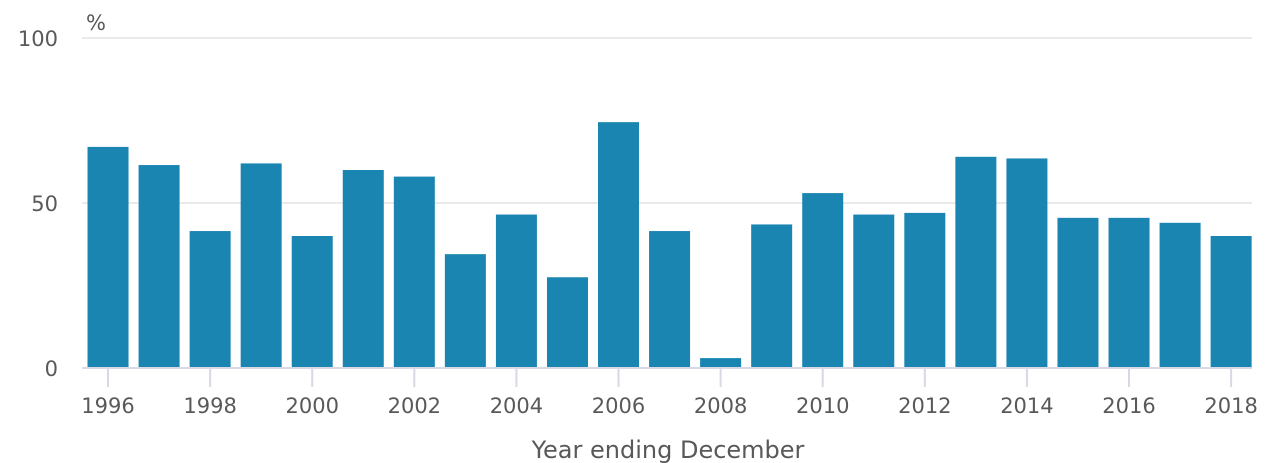 The image size is (1265, 463). What do you see at coordinates (159, 266) in the screenshot?
I see `bar-1997` at bounding box center [159, 266].